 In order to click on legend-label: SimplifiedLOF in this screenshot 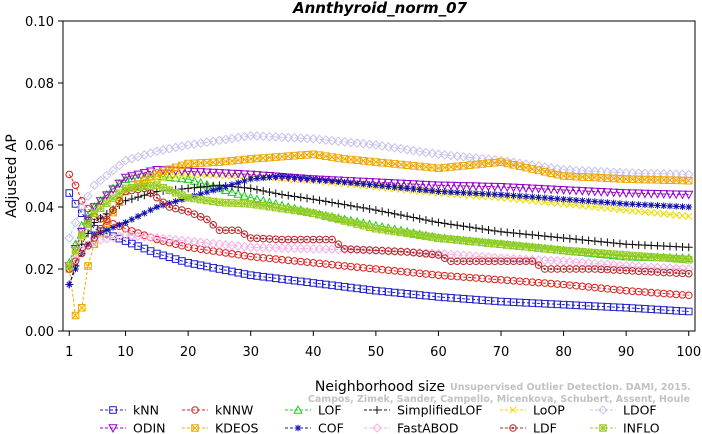, I will do `click(440, 410)`.